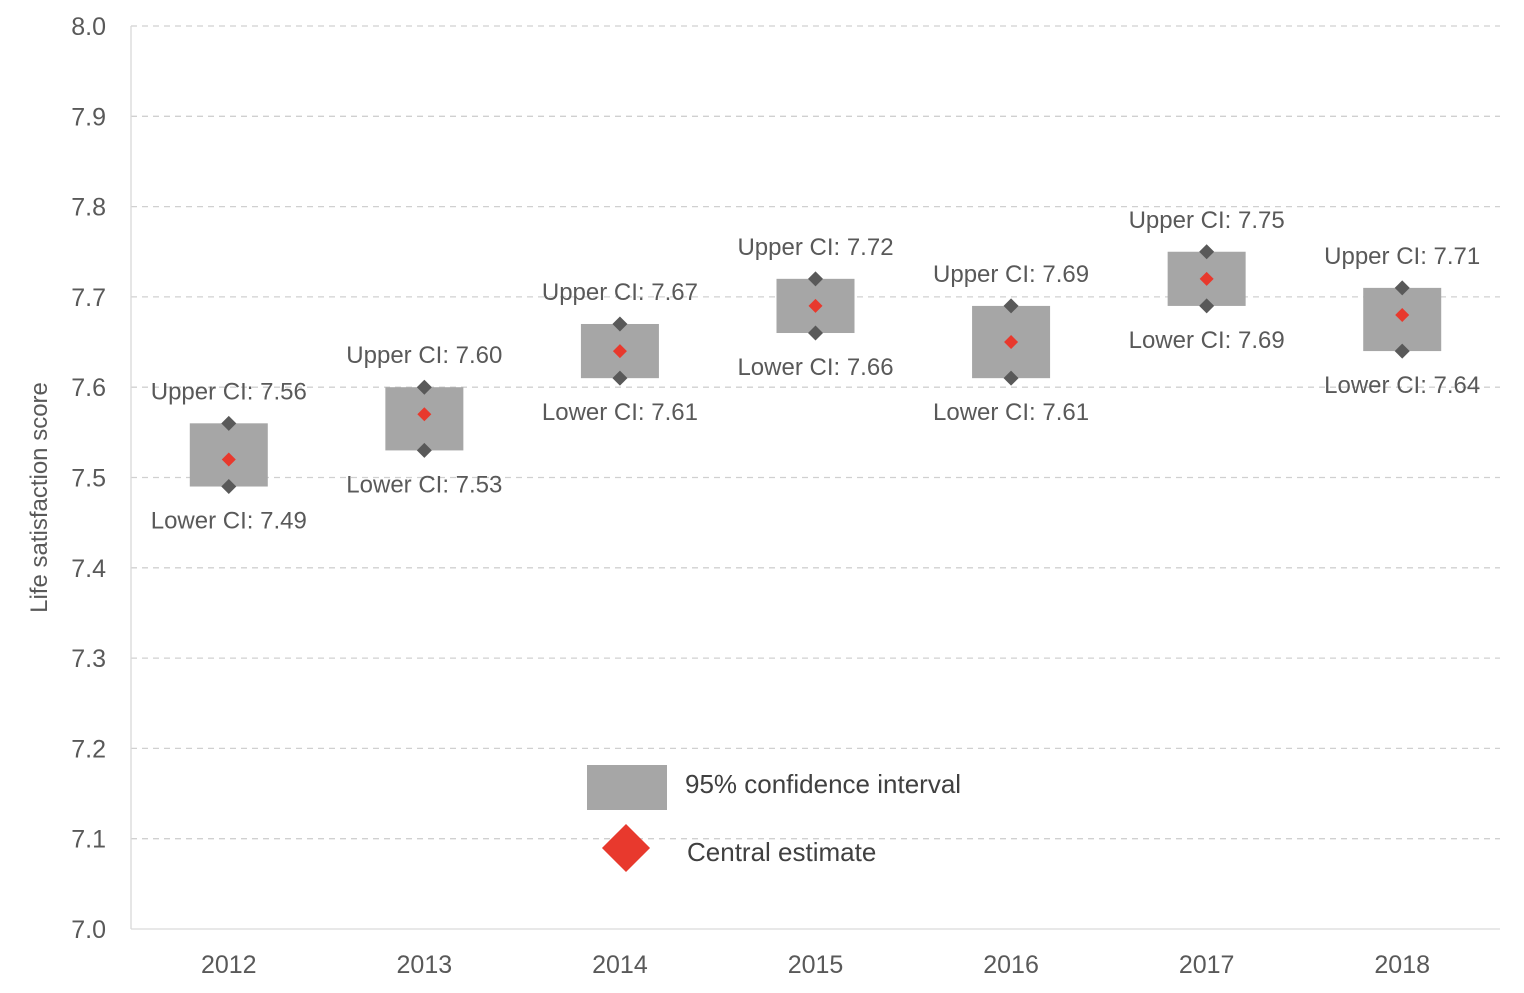  I want to click on ci-group-2013: Upper CI: 7.60 Lower CI: 7.53, so click(424, 420).